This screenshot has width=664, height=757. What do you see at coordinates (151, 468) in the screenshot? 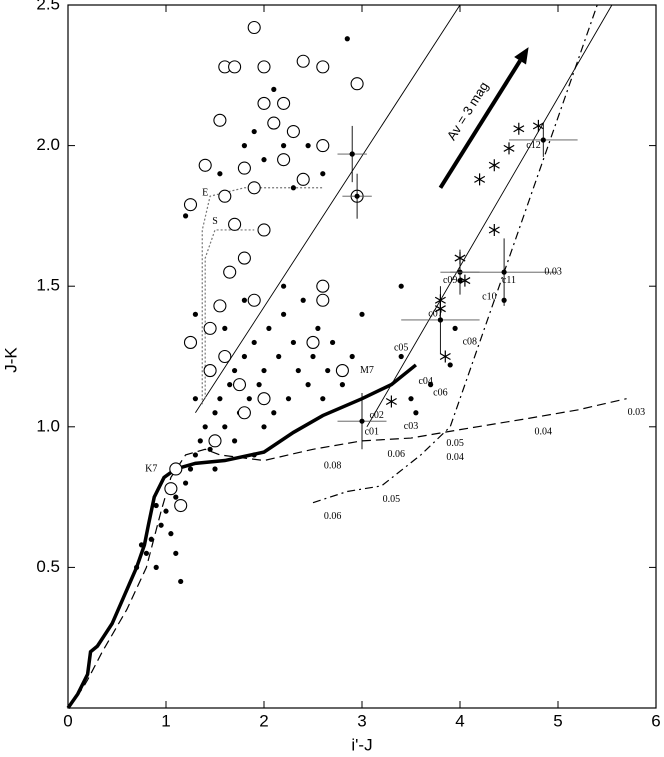
I see `annotation: K7` at bounding box center [151, 468].